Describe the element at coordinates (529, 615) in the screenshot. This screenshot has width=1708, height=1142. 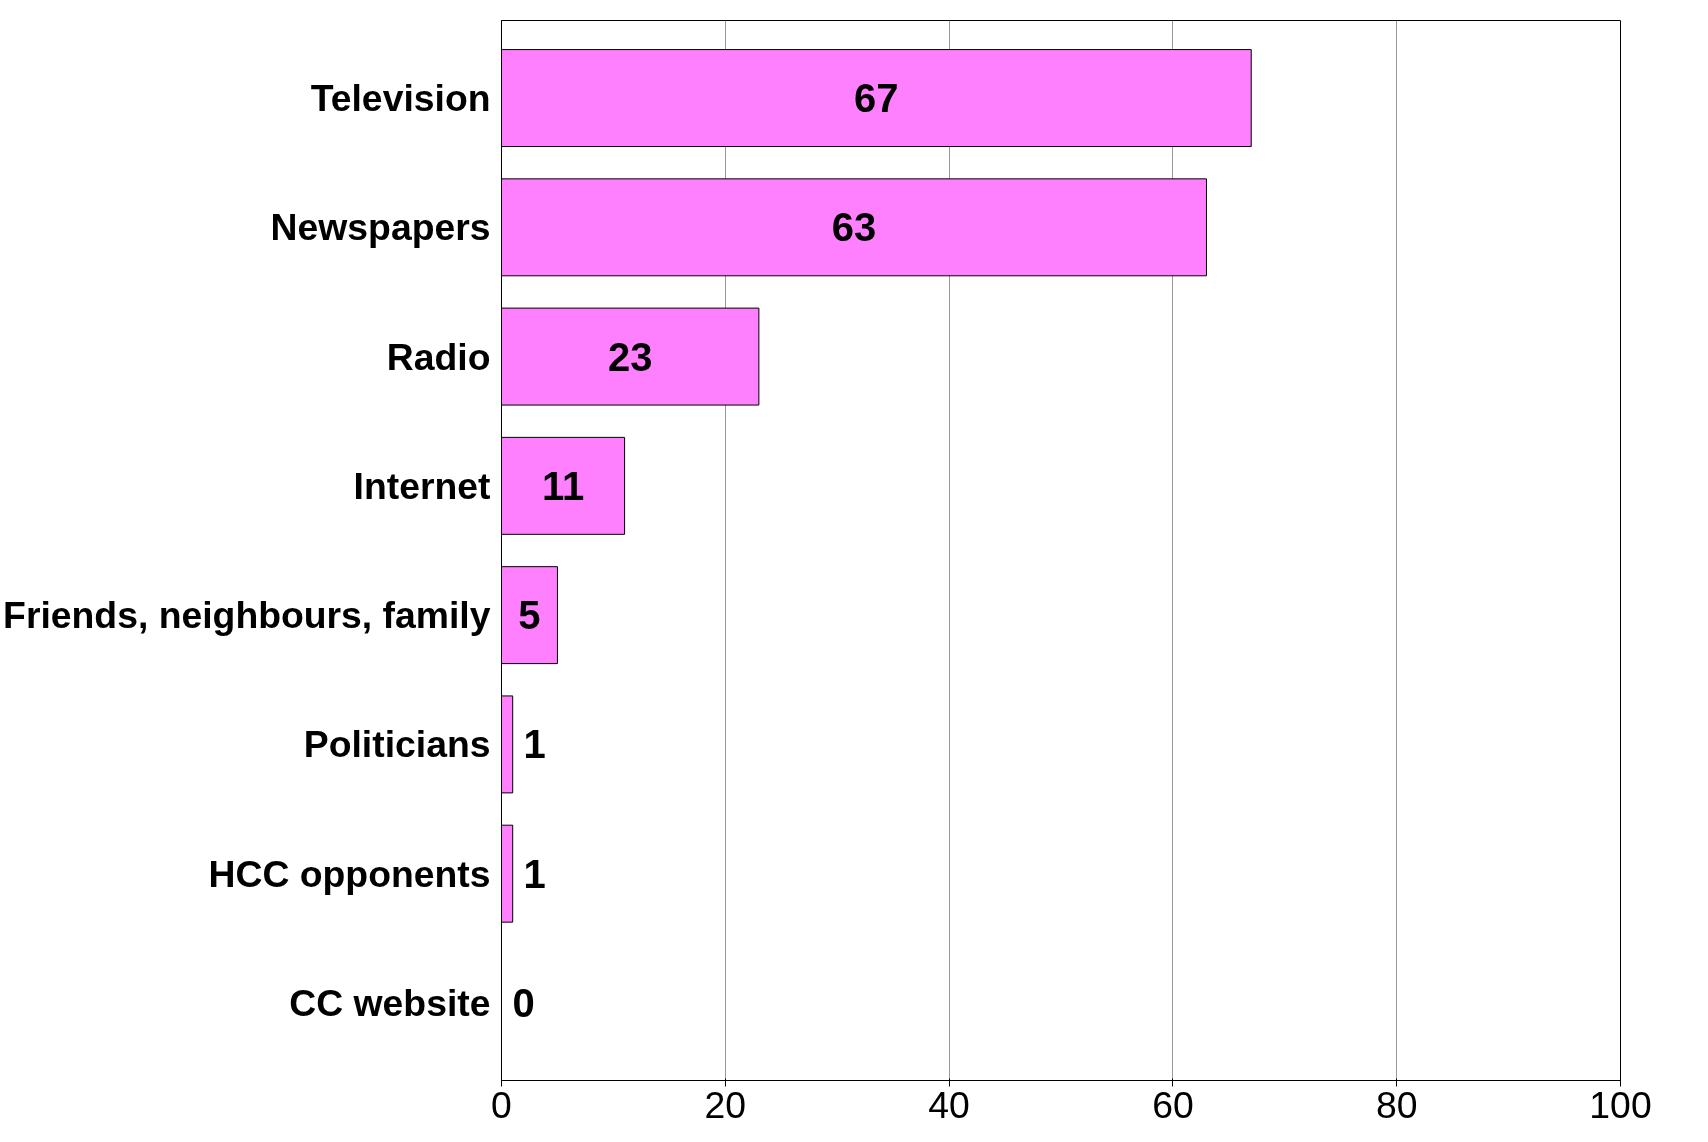
I see `data-label: 5` at that location.